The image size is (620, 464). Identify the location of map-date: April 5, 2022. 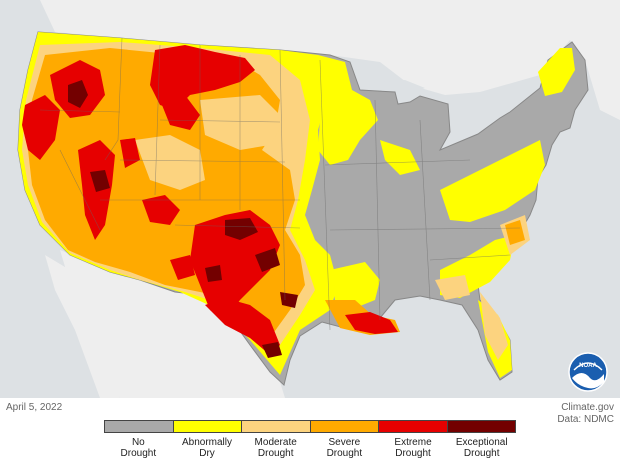
(34, 407).